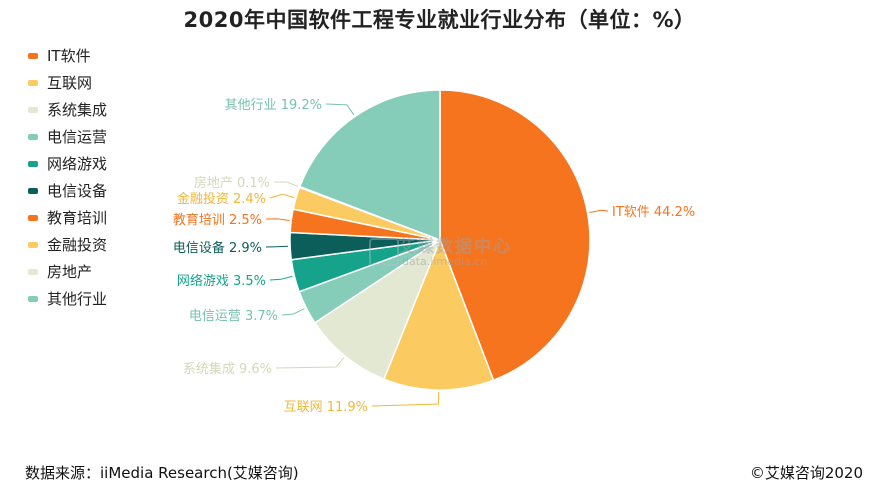 Image resolution: width=879 pixels, height=500 pixels. What do you see at coordinates (653, 212) in the screenshot?
I see `data-label: IT软件 44.2%` at bounding box center [653, 212].